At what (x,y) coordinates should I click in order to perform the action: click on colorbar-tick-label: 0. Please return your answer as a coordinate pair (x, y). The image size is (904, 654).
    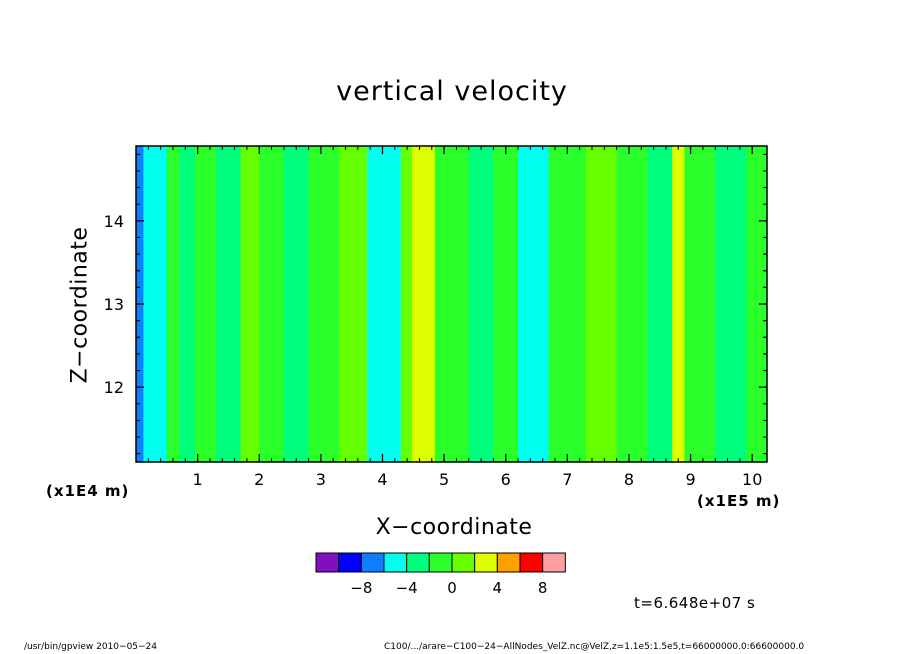
    Looking at the image, I should click on (452, 588).